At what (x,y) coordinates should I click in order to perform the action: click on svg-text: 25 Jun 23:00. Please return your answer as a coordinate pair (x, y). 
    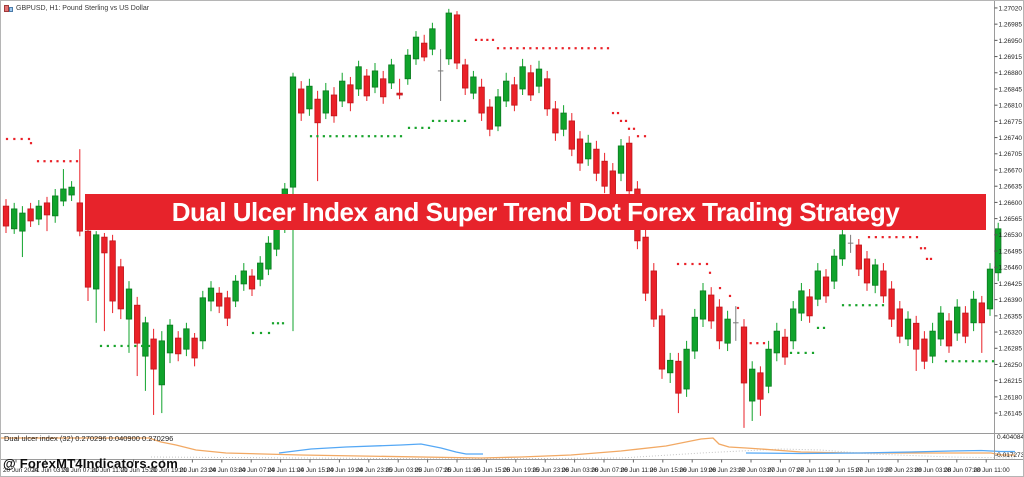
    Looking at the image, I should click on (550, 470).